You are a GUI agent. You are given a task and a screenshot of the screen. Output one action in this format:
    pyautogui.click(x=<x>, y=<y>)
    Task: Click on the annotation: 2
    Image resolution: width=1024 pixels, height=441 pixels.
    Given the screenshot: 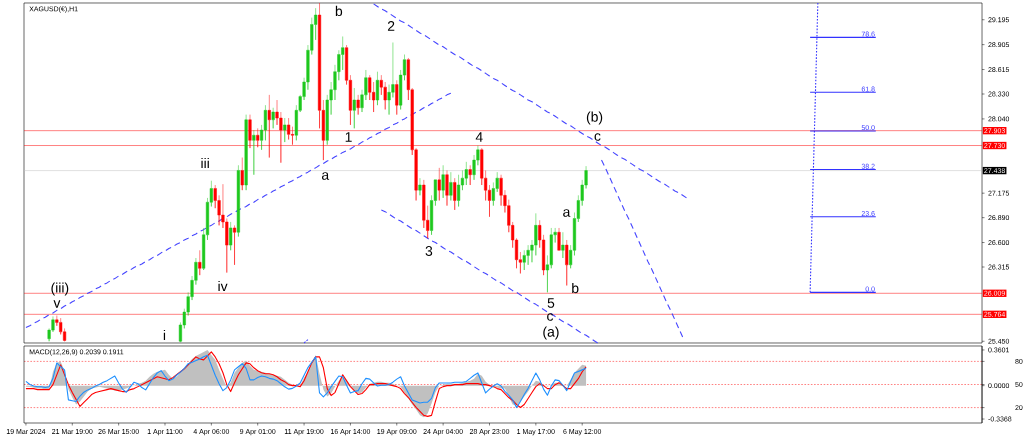 What is the action you would take?
    pyautogui.click(x=391, y=26)
    